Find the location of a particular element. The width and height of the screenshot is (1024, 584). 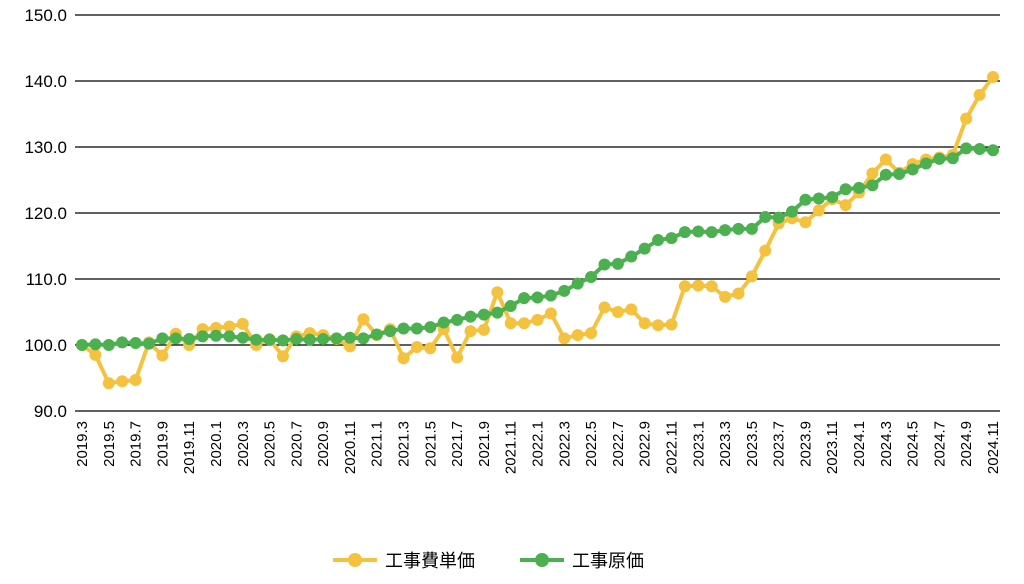

x-tick-label: 2023.5 is located at coordinates (752, 444).